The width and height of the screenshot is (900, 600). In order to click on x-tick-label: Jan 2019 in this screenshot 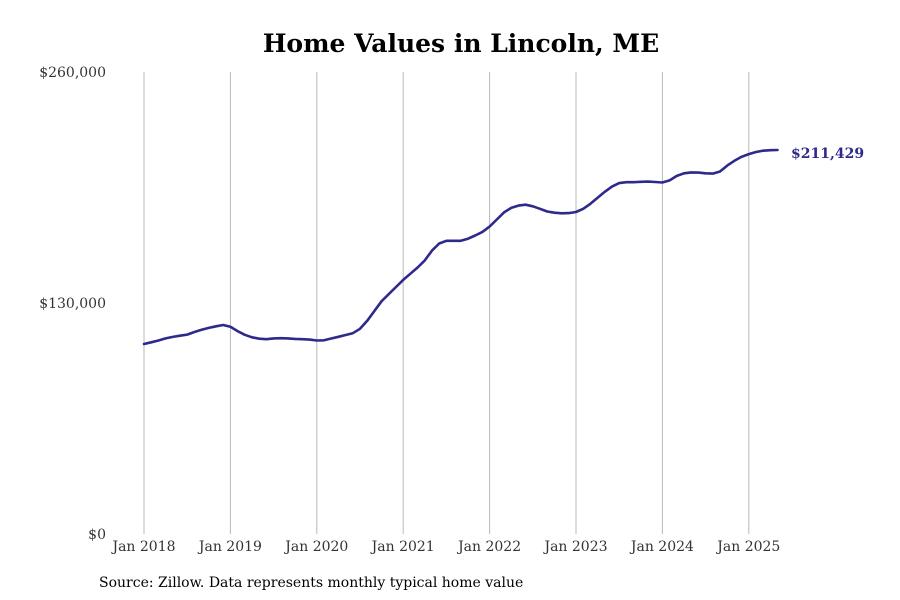, I will do `click(229, 547)`.